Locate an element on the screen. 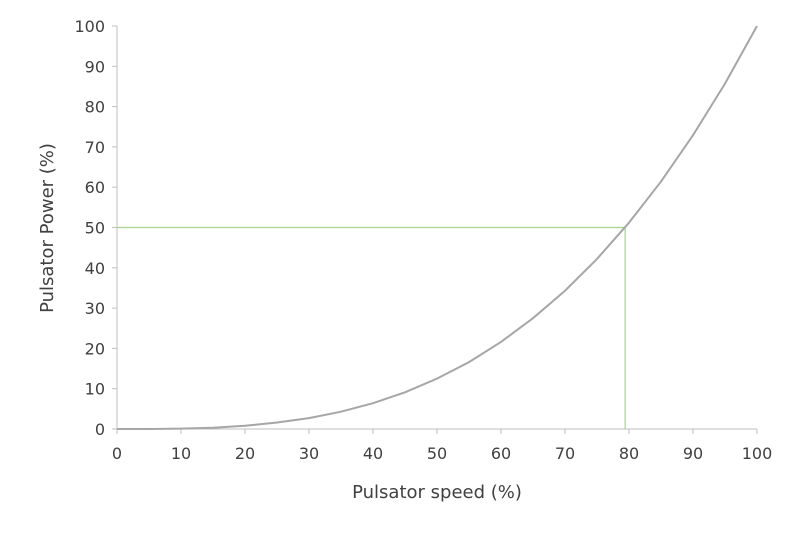  y-tick-label: 50 is located at coordinates (95, 228).